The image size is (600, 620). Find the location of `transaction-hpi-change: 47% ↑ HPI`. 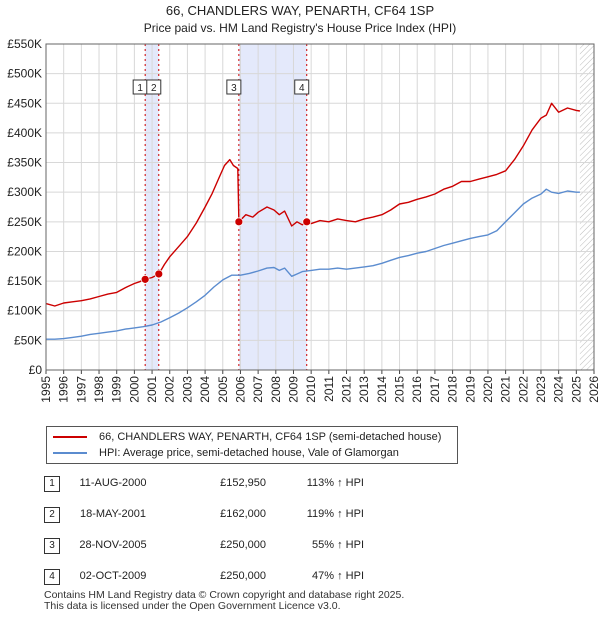

transaction-hpi-change: 47% ↑ HPI is located at coordinates (338, 576).